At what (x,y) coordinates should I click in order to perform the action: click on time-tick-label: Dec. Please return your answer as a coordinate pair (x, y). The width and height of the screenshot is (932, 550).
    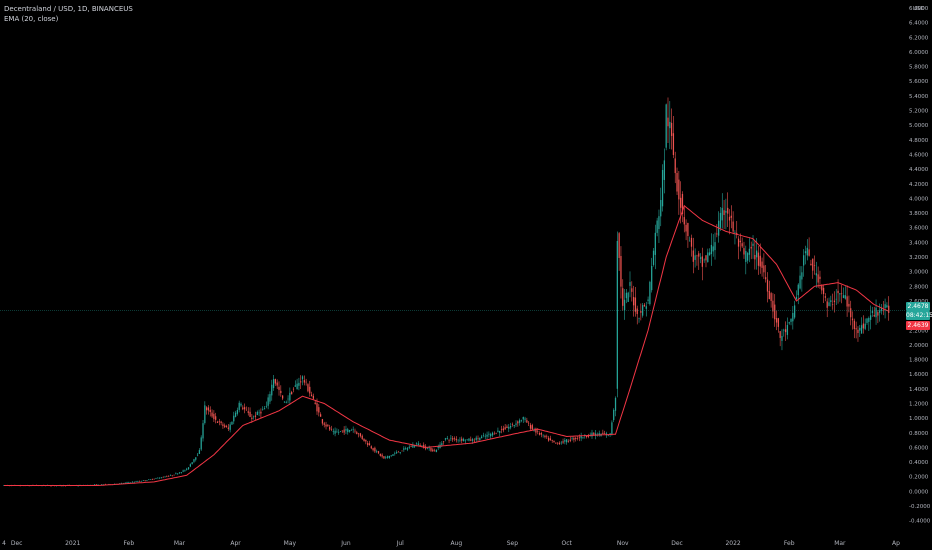
    Looking at the image, I should click on (677, 543).